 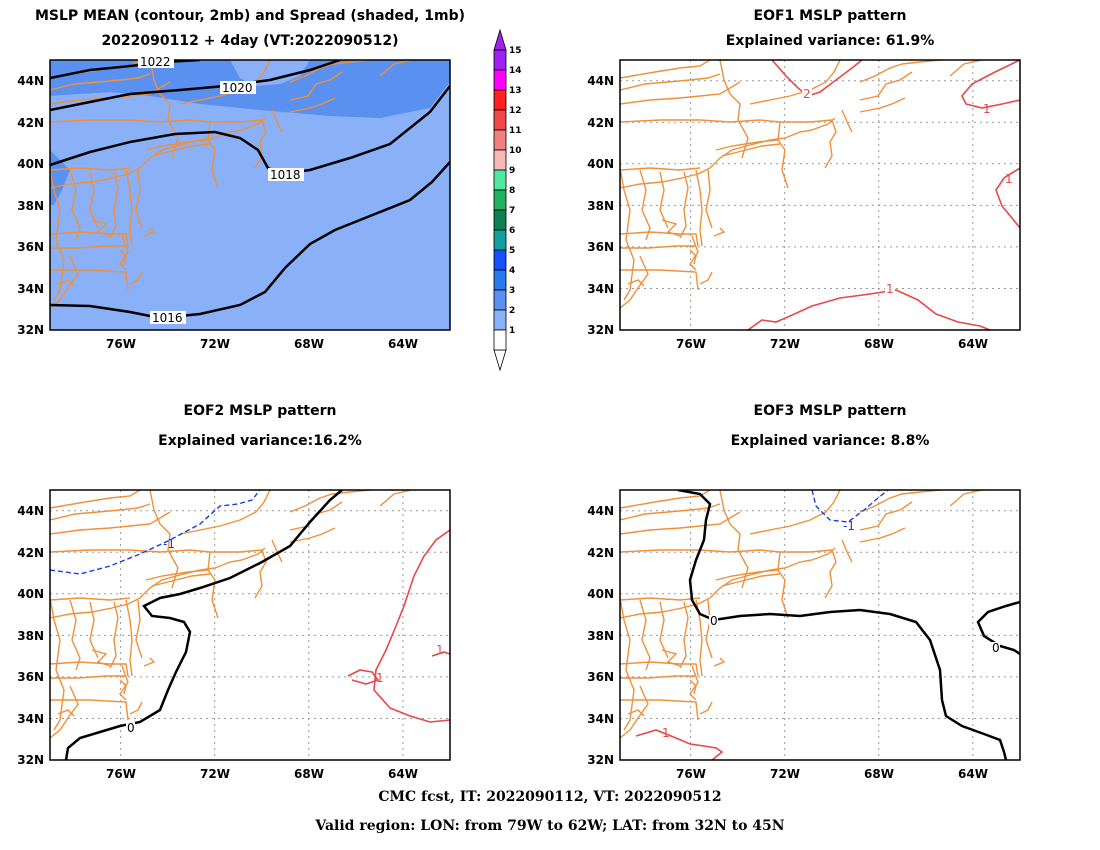 I want to click on colorbar-label: 13, so click(x=515, y=91).